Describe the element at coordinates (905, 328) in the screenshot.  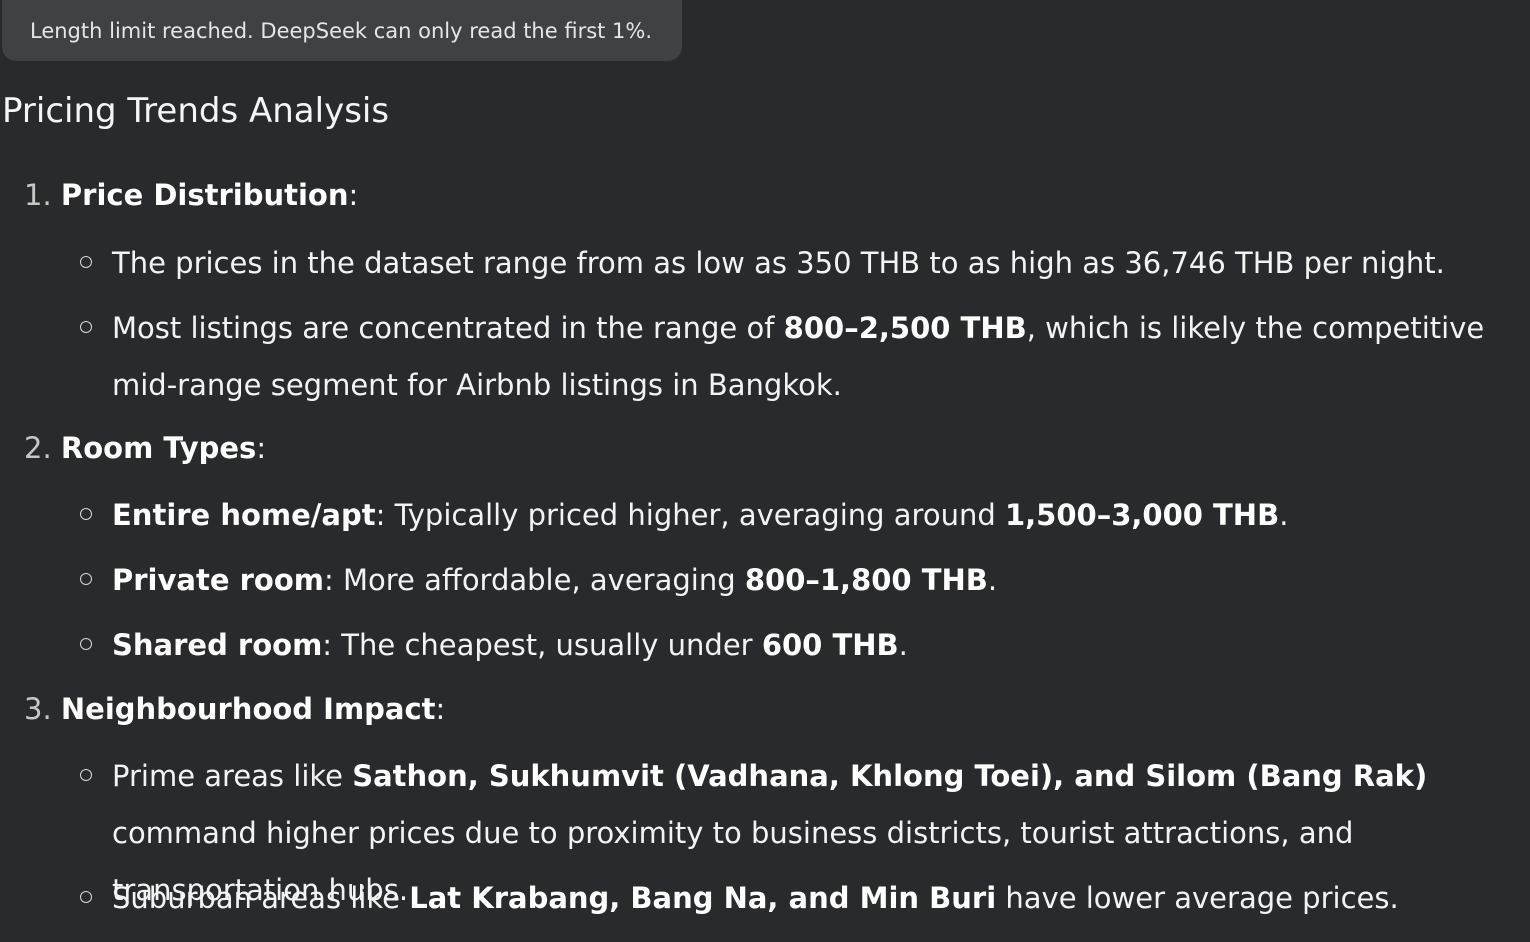
I see `bold-text: 800–2,500 THB` at that location.